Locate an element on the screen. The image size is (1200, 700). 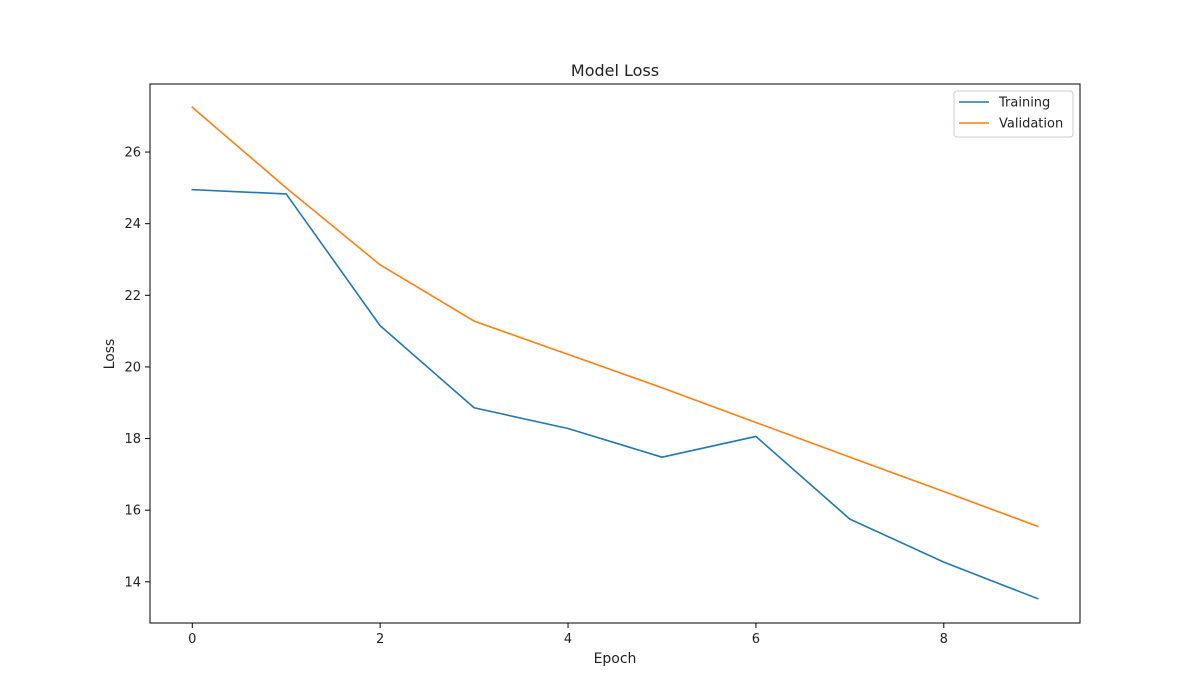
y-axis-label: Loss is located at coordinates (110, 354).